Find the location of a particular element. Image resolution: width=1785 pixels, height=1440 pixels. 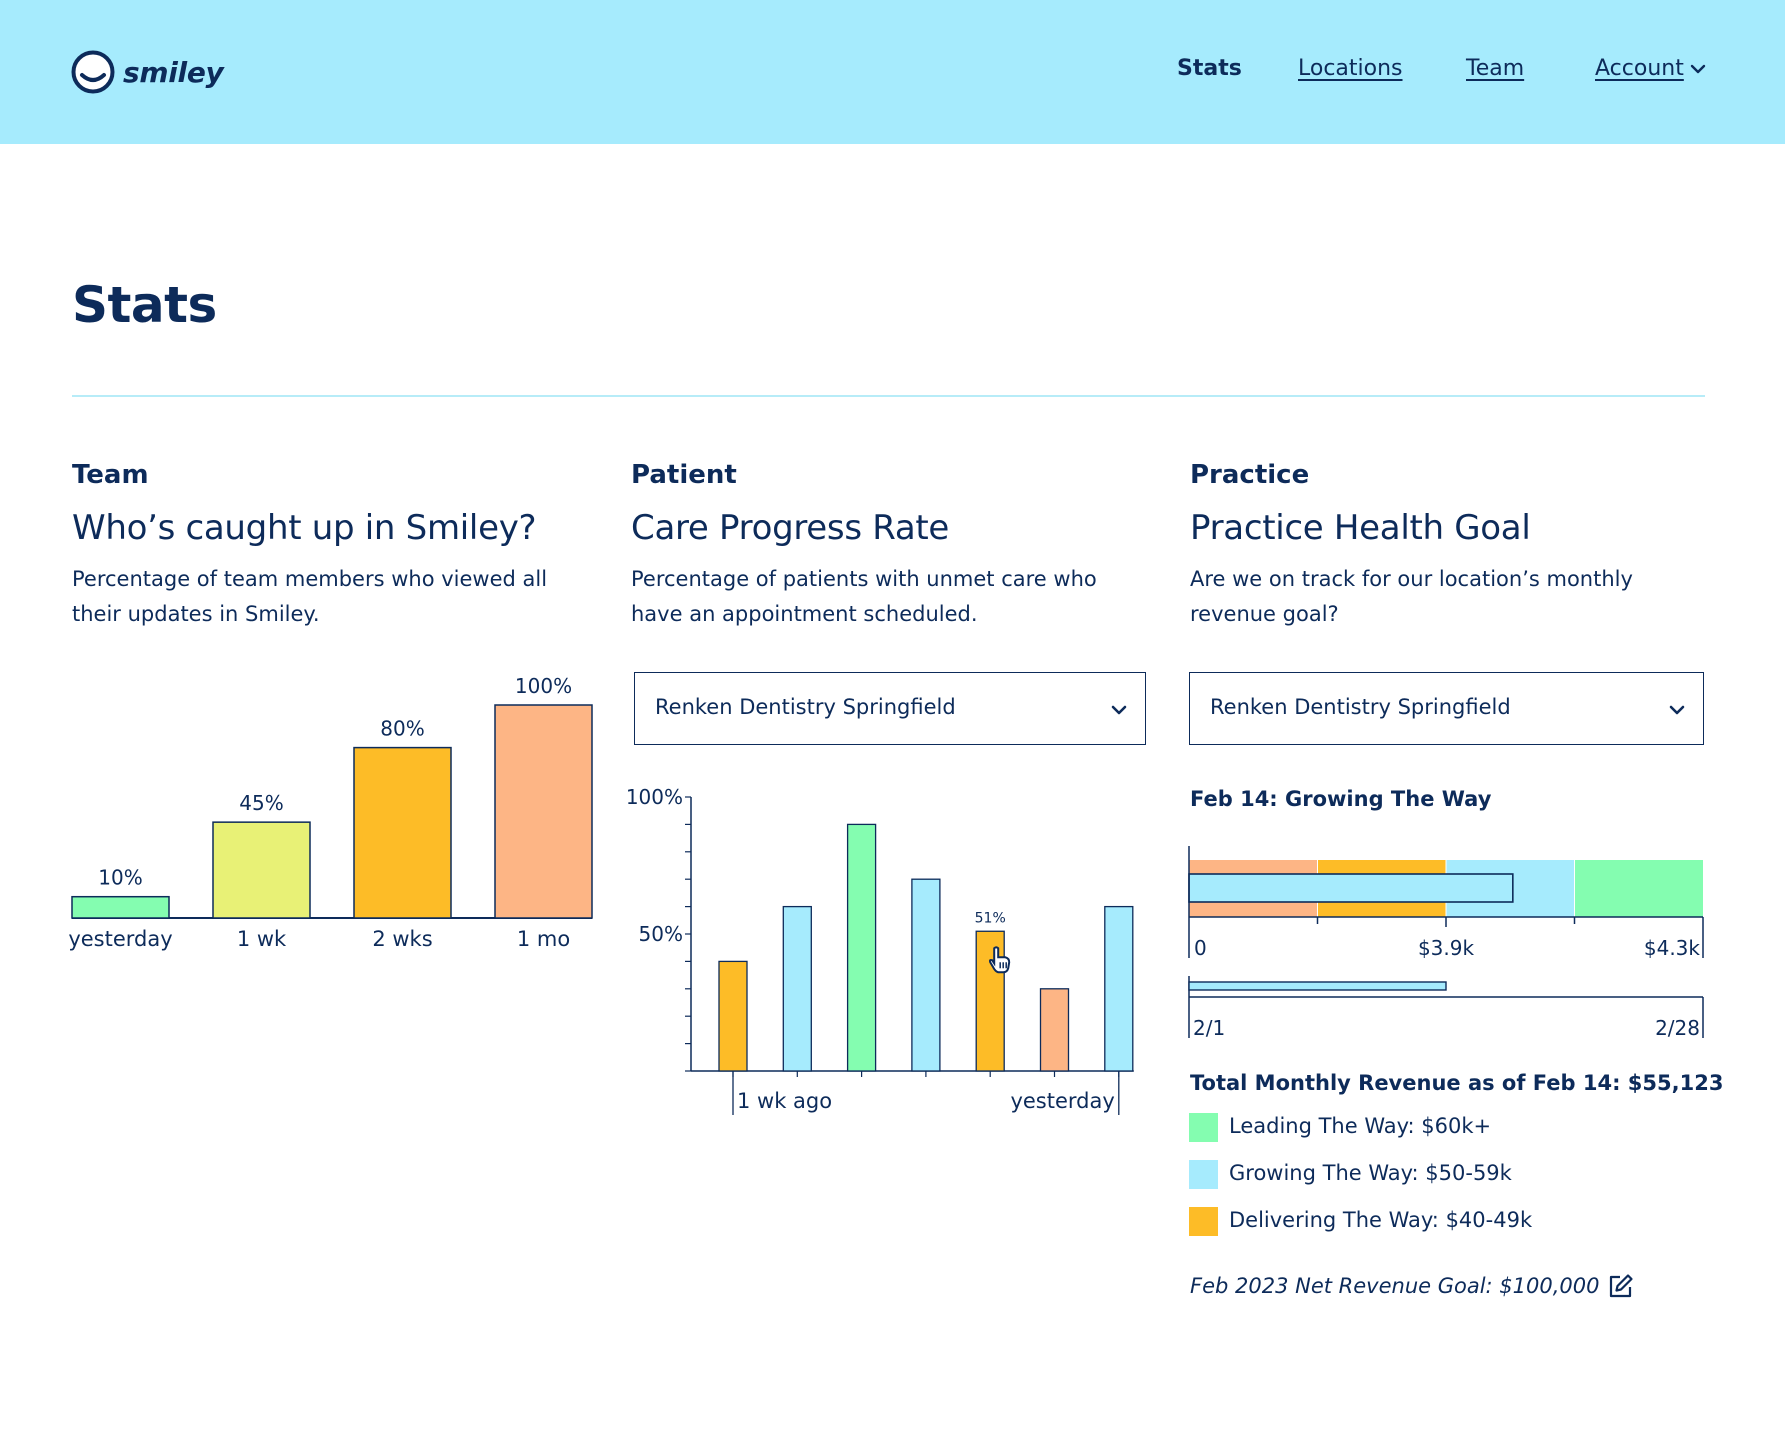

patient-location-select: Renken Dentistry Springfield is located at coordinates (890, 708).